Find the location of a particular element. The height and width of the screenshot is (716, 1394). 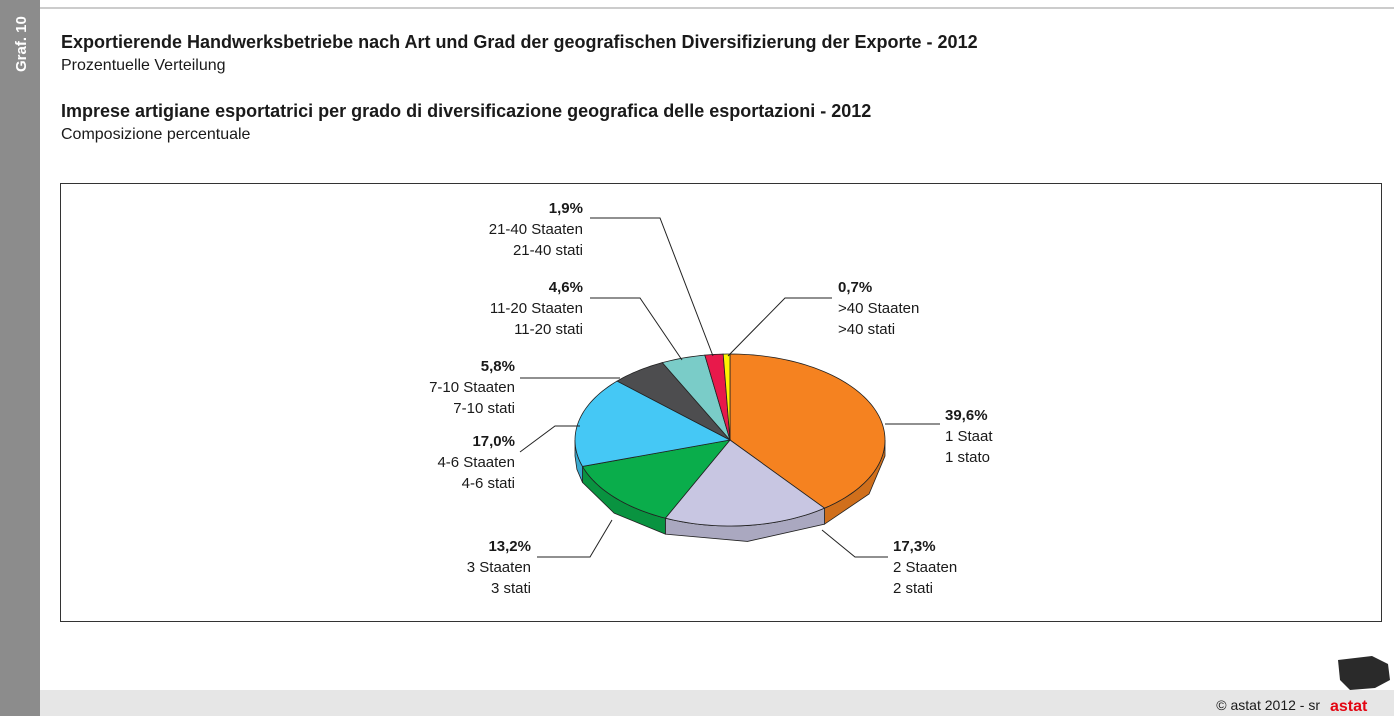

value-label: 1,9% is located at coordinates (566, 208).